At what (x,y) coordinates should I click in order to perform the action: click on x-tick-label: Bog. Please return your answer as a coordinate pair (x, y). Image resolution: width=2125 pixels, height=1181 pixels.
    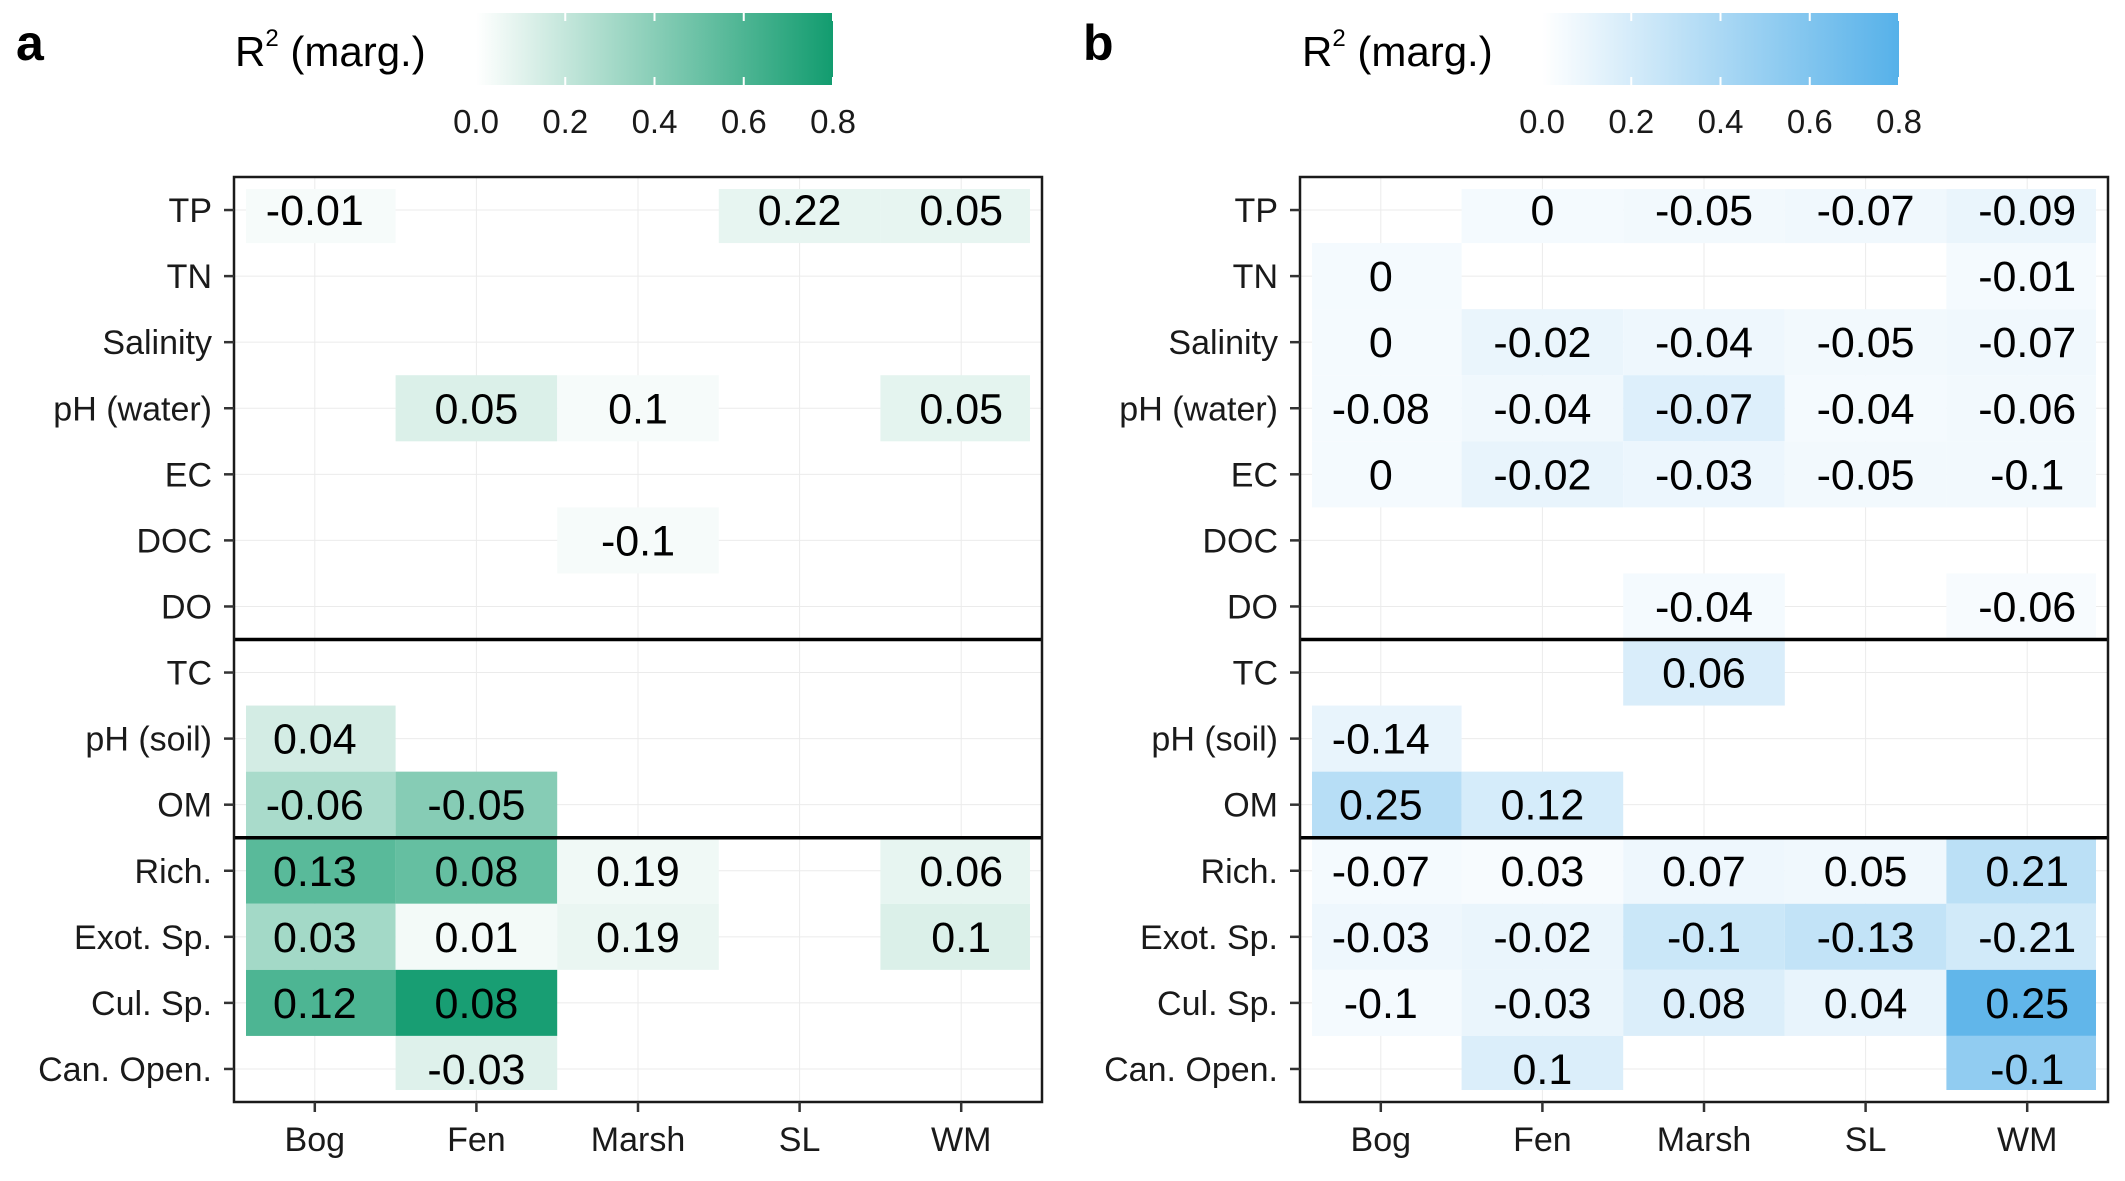
    Looking at the image, I should click on (1381, 1140).